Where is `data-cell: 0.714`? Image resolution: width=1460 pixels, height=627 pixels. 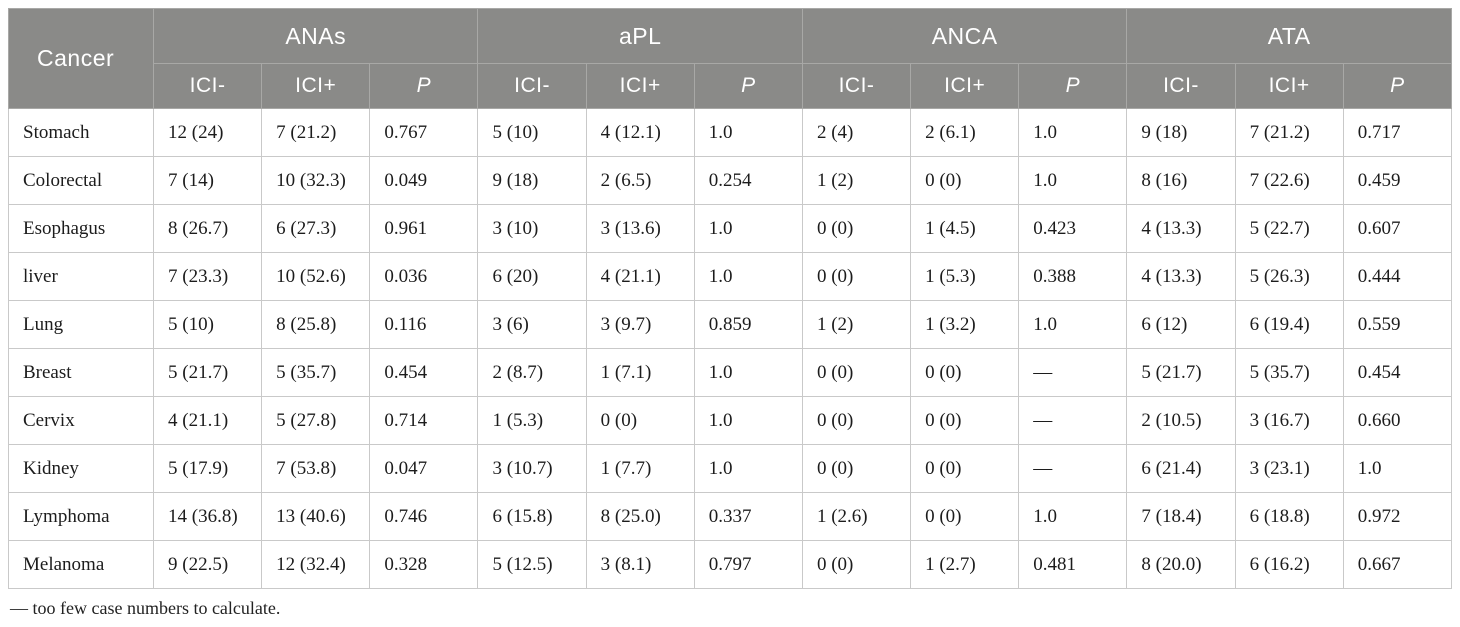 data-cell: 0.714 is located at coordinates (424, 420).